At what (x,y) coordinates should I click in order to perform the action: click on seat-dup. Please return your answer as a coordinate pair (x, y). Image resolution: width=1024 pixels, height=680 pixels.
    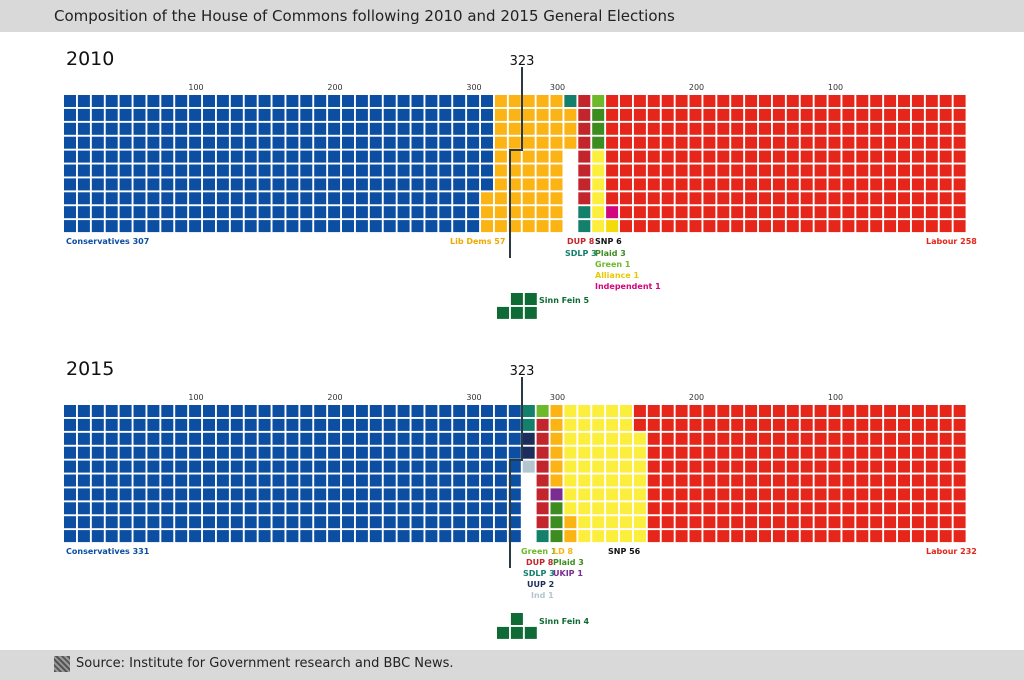
    Looking at the image, I should click on (542, 522).